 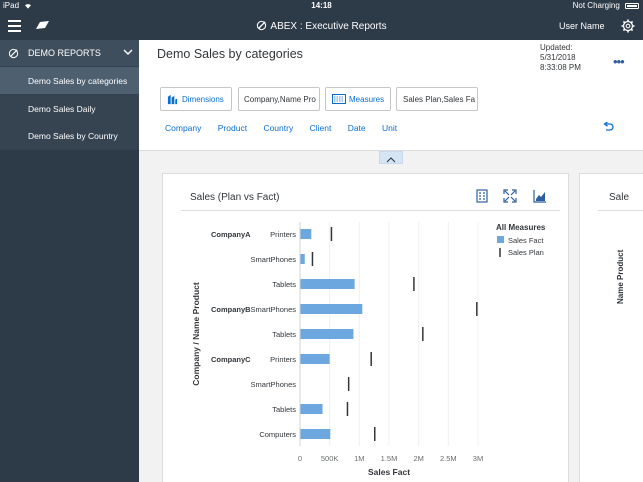 What do you see at coordinates (582, 26) in the screenshot?
I see `user-name: User Name` at bounding box center [582, 26].